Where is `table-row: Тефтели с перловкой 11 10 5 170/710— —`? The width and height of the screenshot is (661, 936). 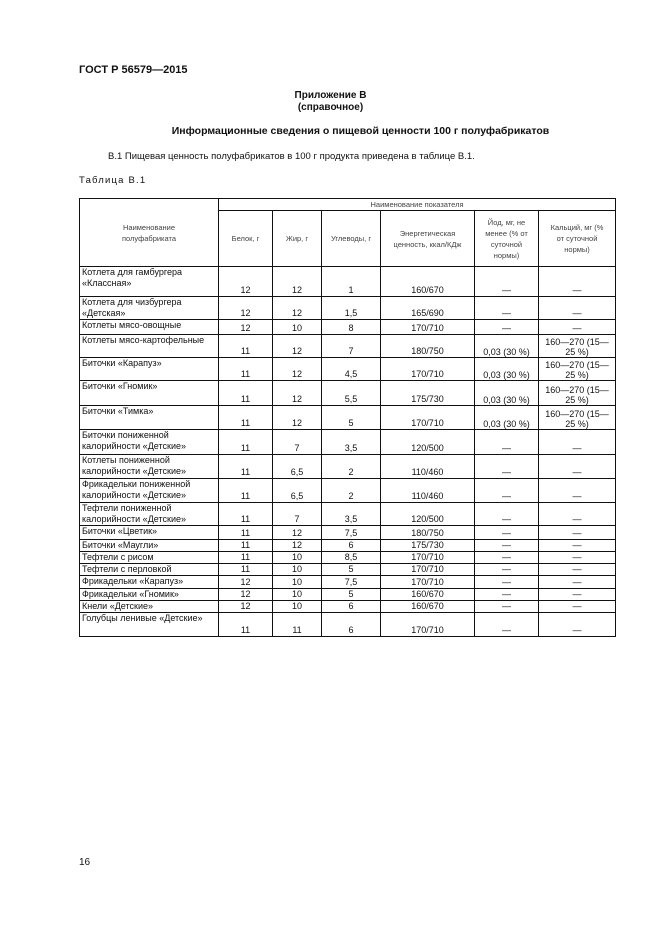
table-row: Тефтели с перловкой 11 10 5 170/710— — is located at coordinates (348, 569).